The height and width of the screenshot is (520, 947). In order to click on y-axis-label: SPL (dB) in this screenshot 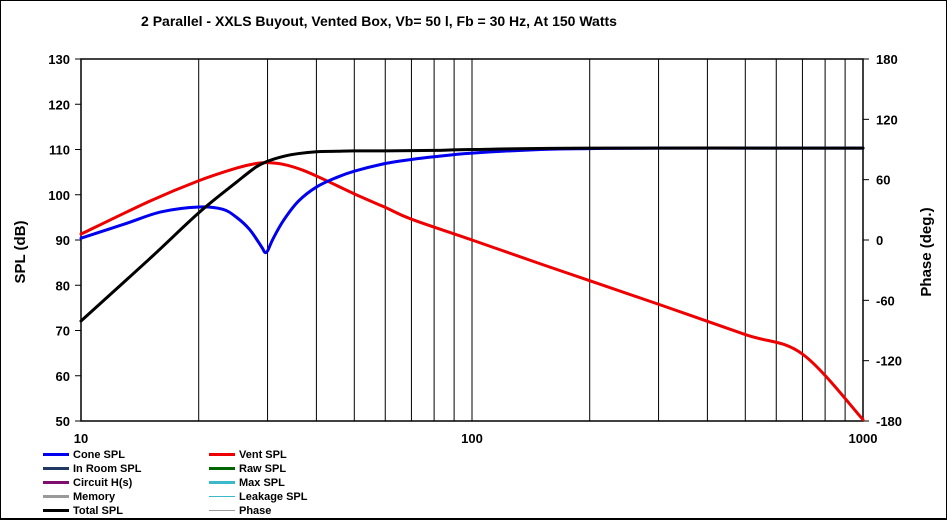, I will do `click(20, 251)`.